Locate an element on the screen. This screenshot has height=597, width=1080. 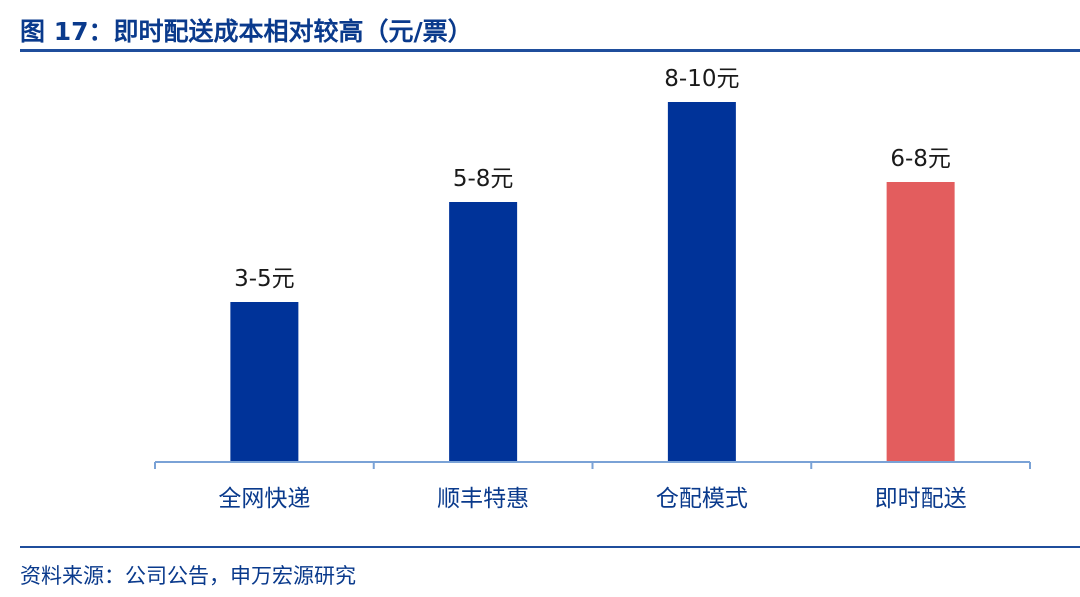
data-label-1: 3-5元 is located at coordinates (264, 279).